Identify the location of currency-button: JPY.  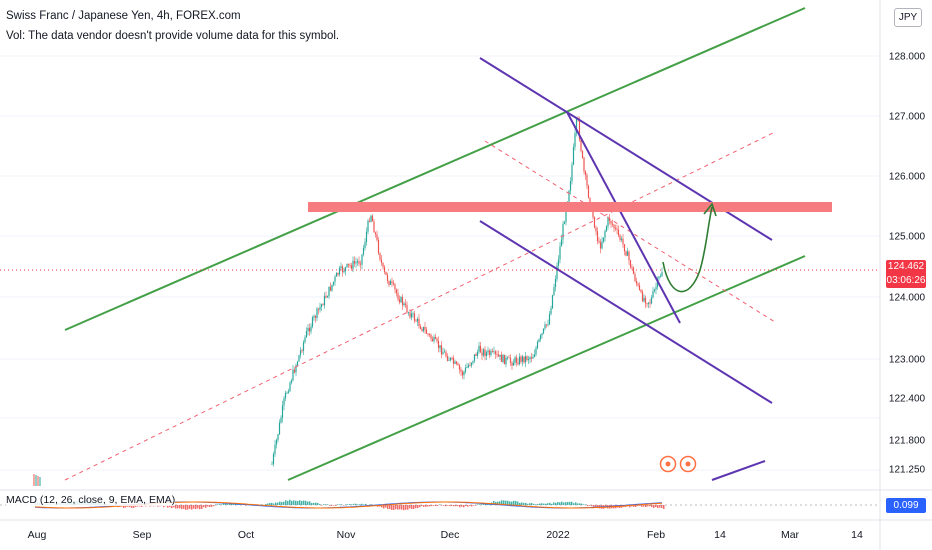
(908, 17).